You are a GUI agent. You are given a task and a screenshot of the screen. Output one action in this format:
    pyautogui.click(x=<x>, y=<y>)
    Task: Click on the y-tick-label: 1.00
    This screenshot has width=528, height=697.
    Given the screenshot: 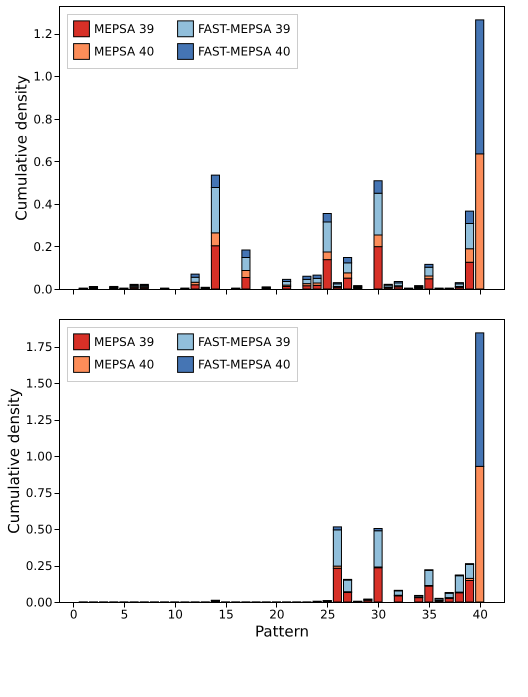 What is the action you would take?
    pyautogui.click(x=39, y=457)
    